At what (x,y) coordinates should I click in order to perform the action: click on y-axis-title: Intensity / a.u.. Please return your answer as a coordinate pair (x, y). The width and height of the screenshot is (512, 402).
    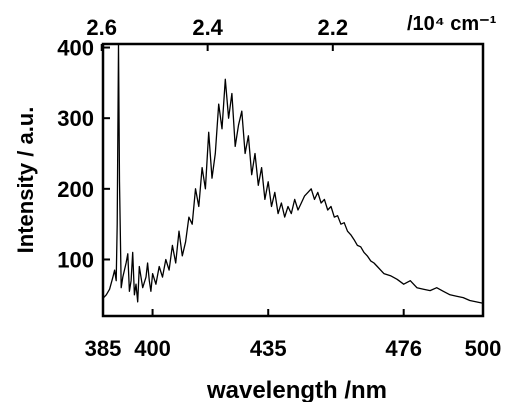
    Looking at the image, I should click on (25, 180).